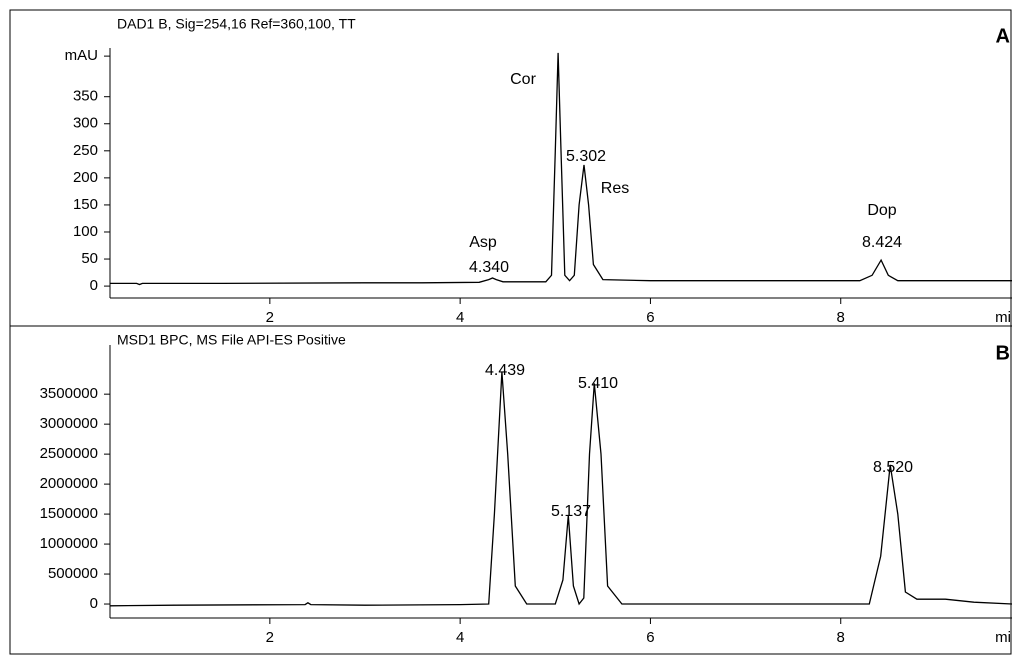 This screenshot has height=655, width=1012. What do you see at coordinates (598, 383) in the screenshot?
I see `peak-label: 5.410` at bounding box center [598, 383].